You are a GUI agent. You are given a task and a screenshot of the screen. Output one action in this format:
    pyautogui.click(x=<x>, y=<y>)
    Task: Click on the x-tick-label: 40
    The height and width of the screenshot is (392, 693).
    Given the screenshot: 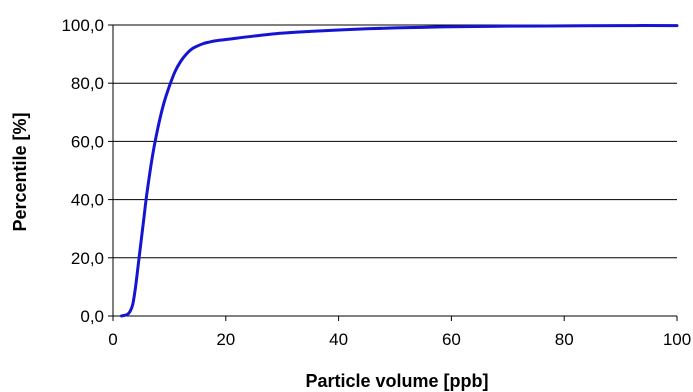 What is the action you would take?
    pyautogui.click(x=338, y=339)
    